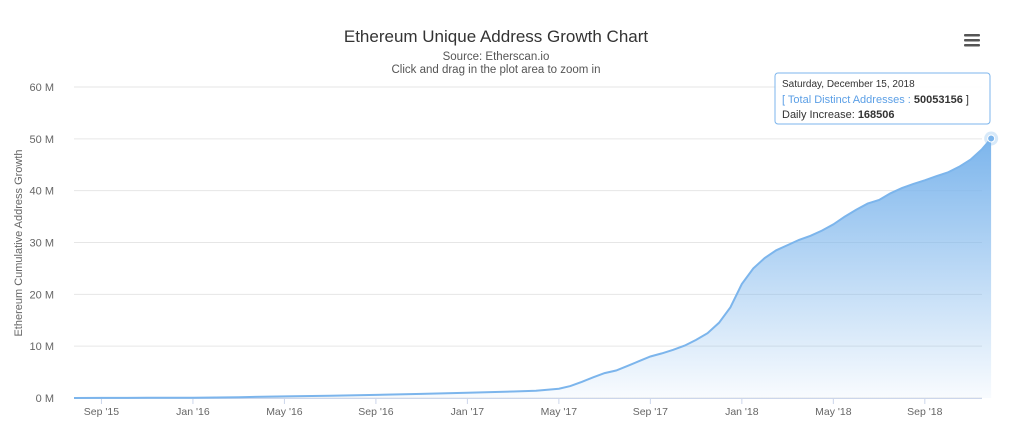 The width and height of the screenshot is (1024, 433). I want to click on y-tick-label: 10 M, so click(42, 347).